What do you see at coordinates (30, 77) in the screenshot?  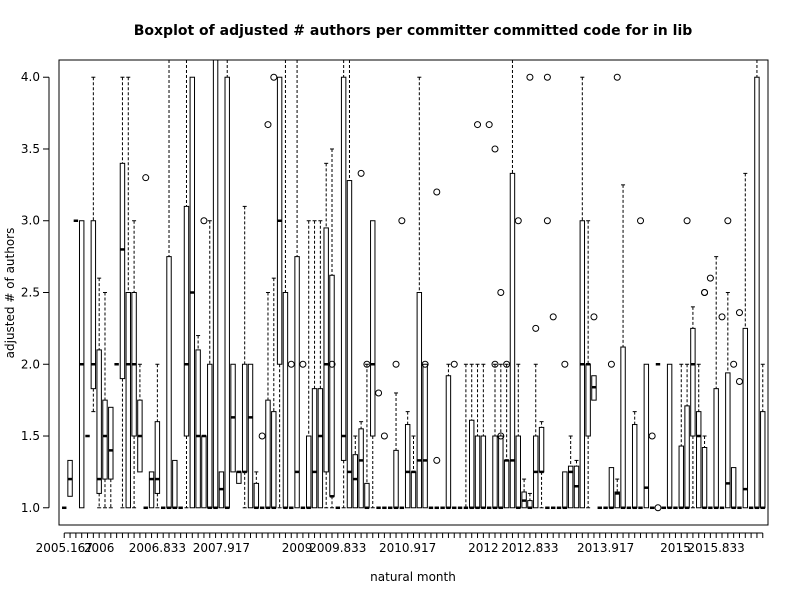 I see `y-tick-label: 4.0` at bounding box center [30, 77].